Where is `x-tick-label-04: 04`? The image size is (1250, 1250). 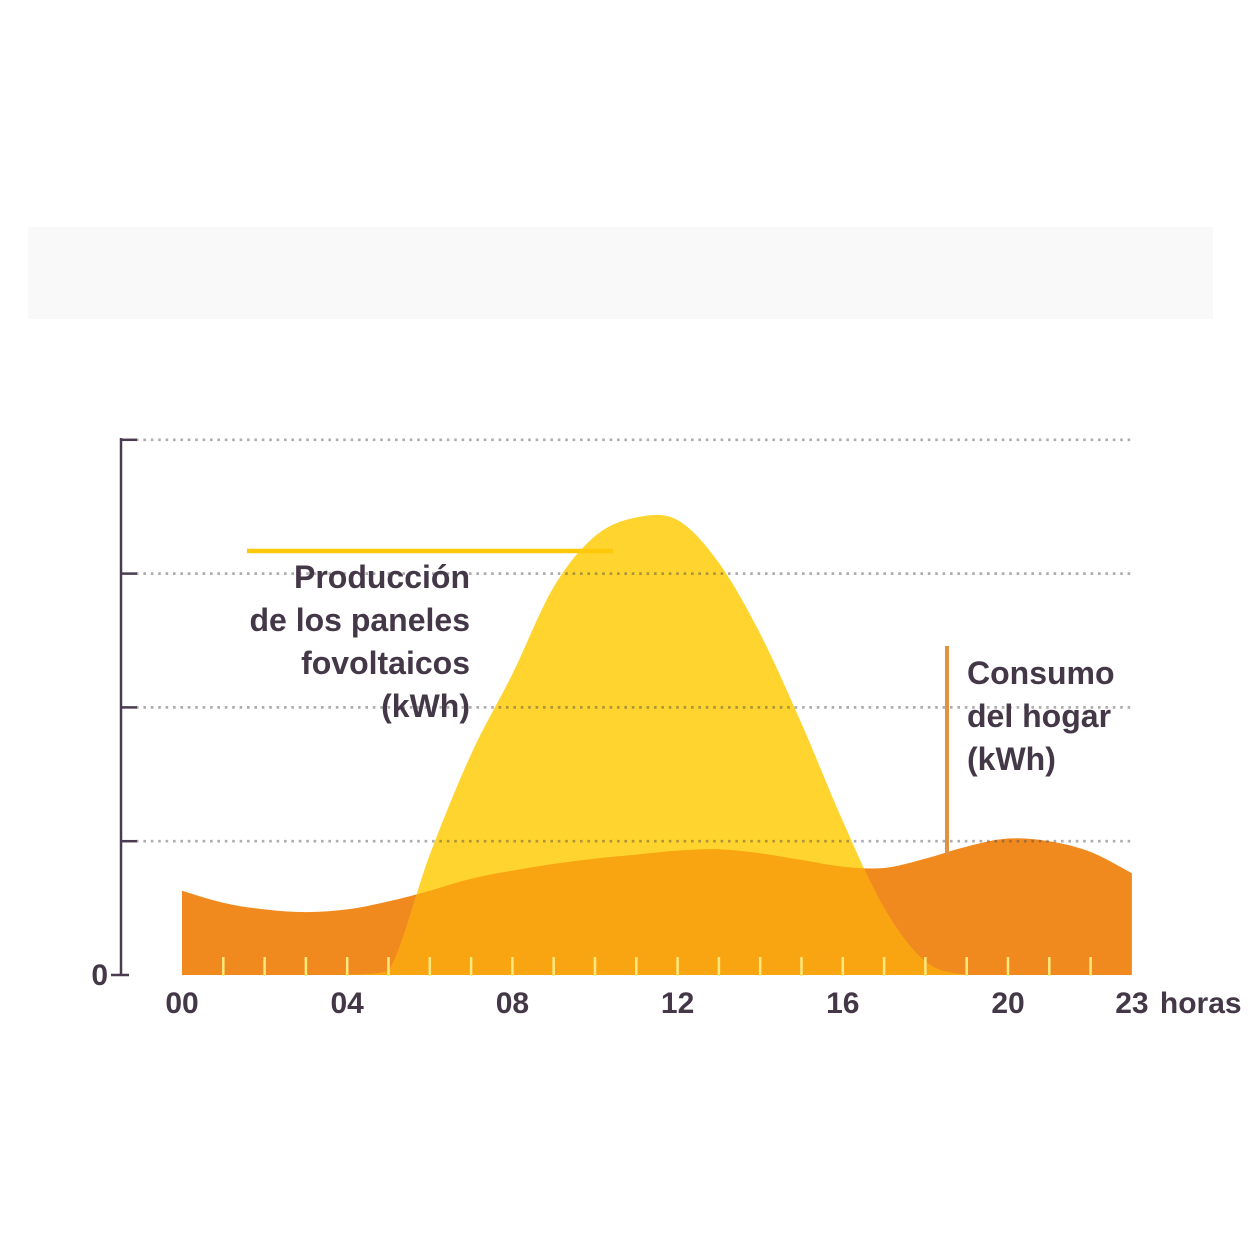
x-tick-label-04: 04 is located at coordinates (348, 1003).